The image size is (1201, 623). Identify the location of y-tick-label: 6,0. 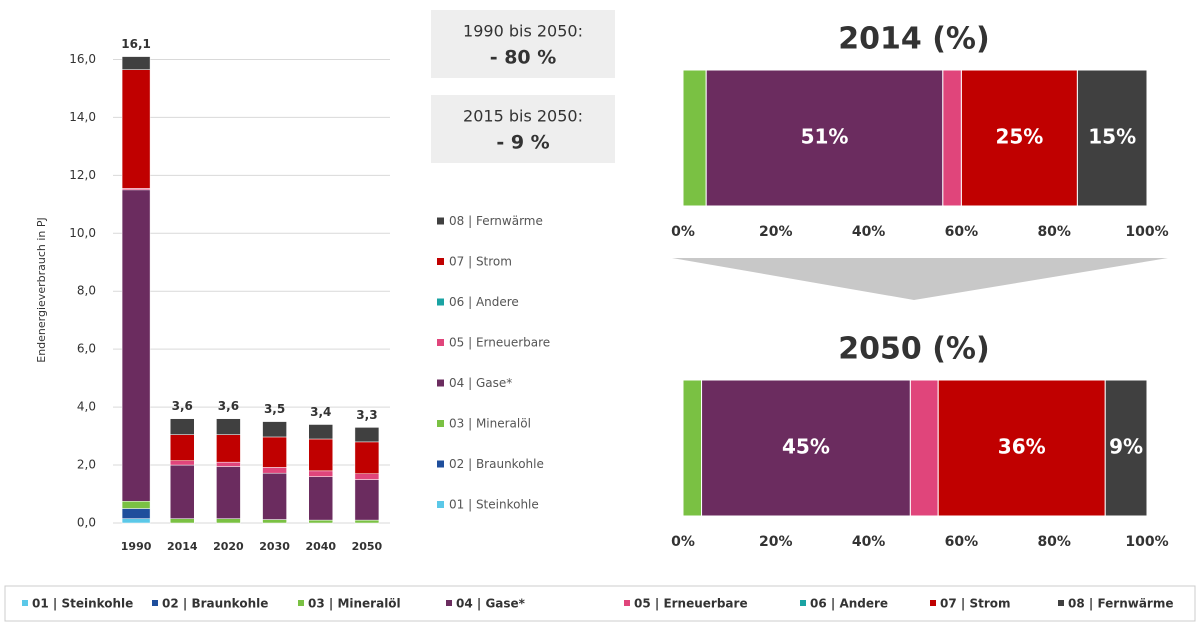
(86, 349).